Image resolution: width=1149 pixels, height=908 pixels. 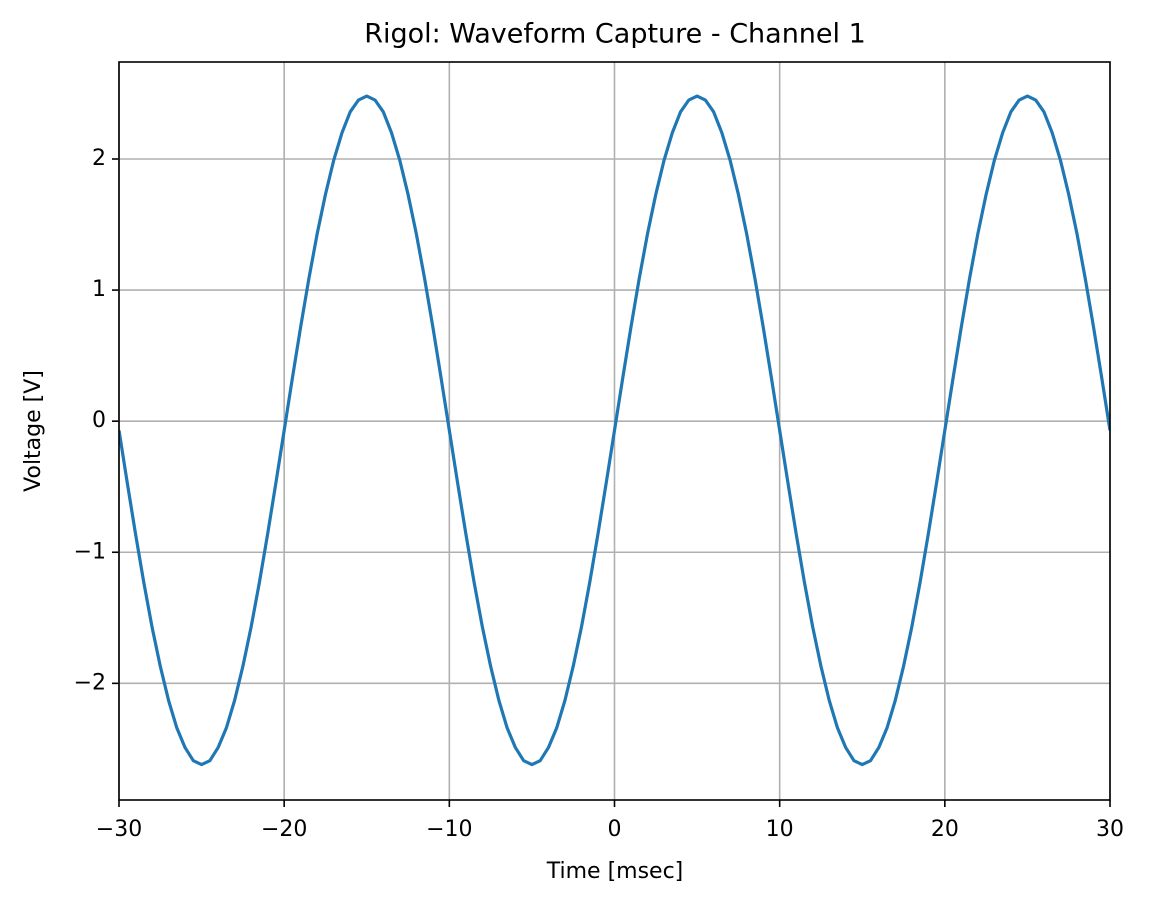 I want to click on y-tick-label: −1, so click(x=90, y=551).